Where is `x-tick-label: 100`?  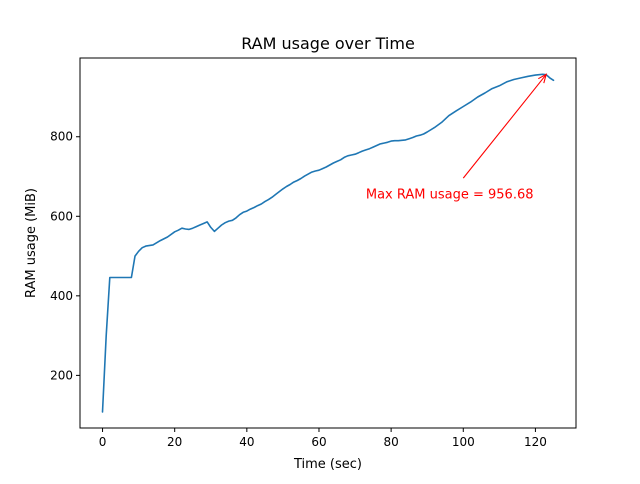
x-tick-label: 100 is located at coordinates (463, 442).